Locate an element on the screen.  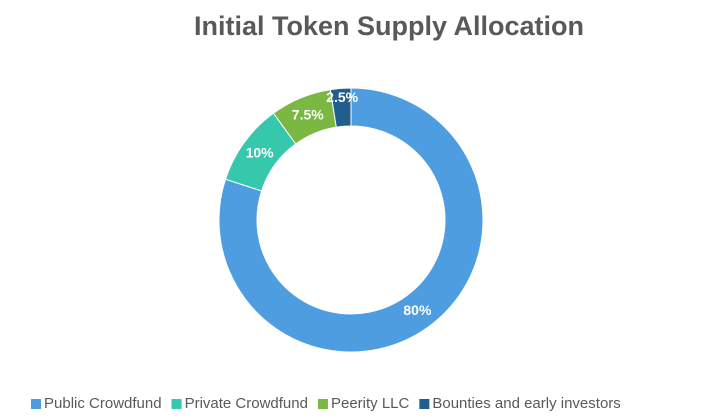
legend-label: Private Crowdfund is located at coordinates (246, 403).